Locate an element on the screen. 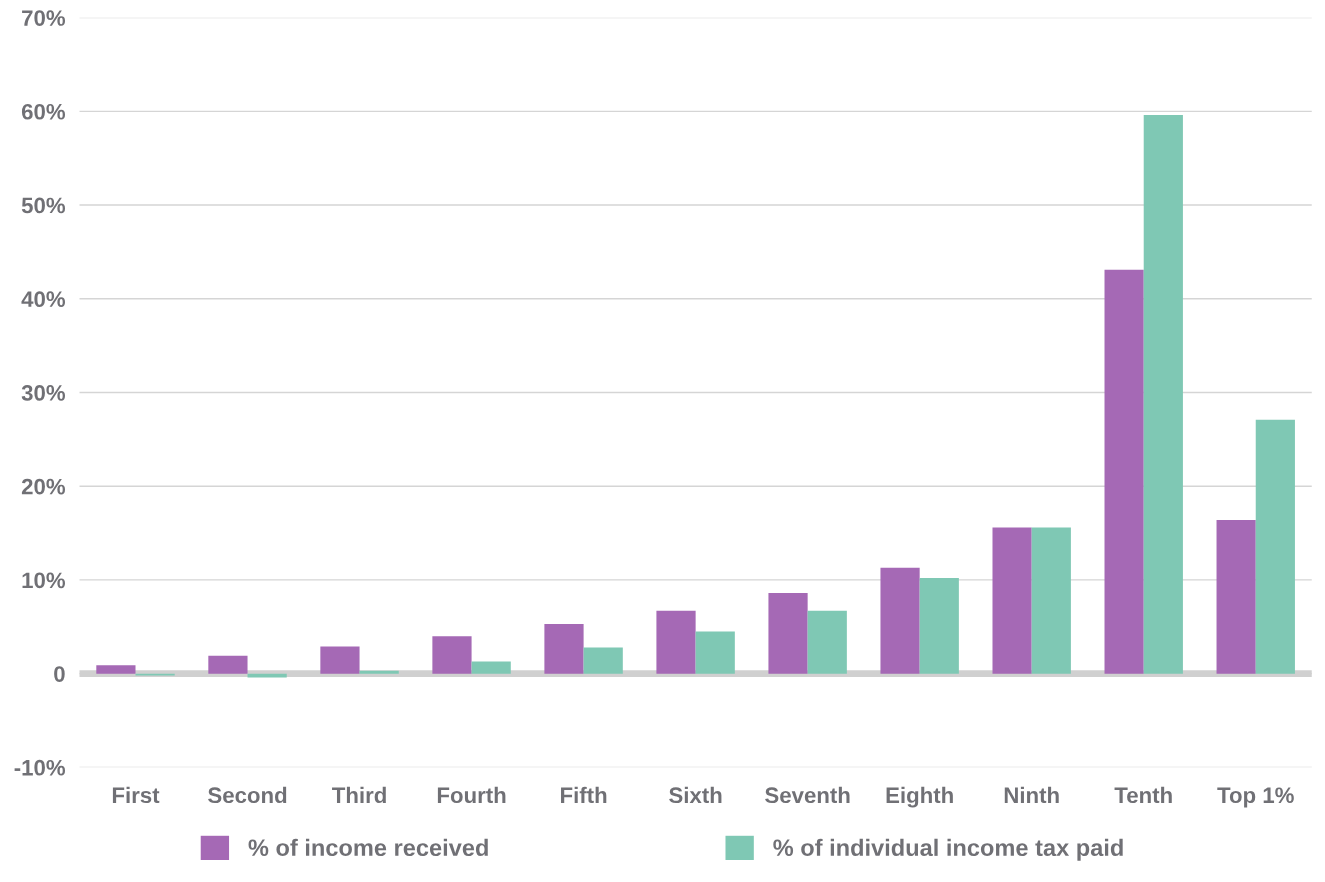 The height and width of the screenshot is (882, 1325). y-tick-label: 0 is located at coordinates (59, 674).